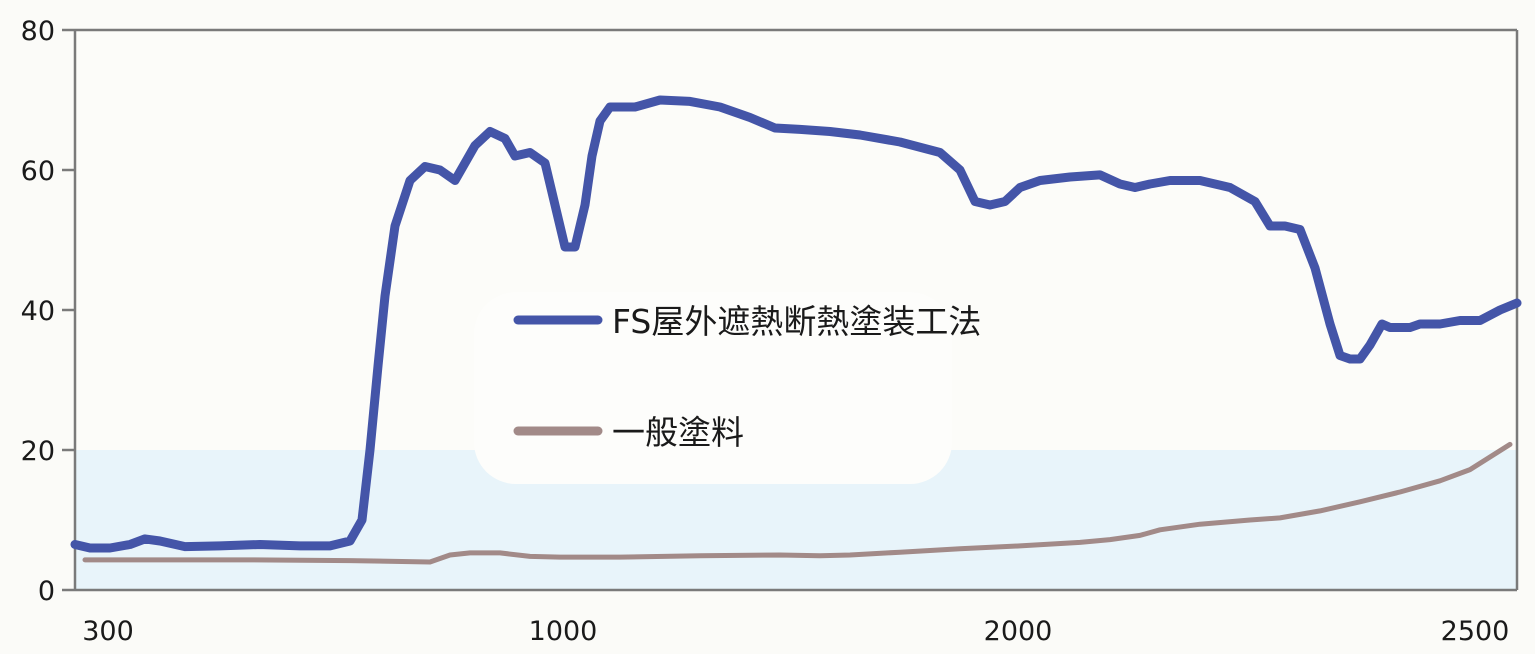  Describe the element at coordinates (38, 171) in the screenshot. I see `y-tick-label: 60` at that location.